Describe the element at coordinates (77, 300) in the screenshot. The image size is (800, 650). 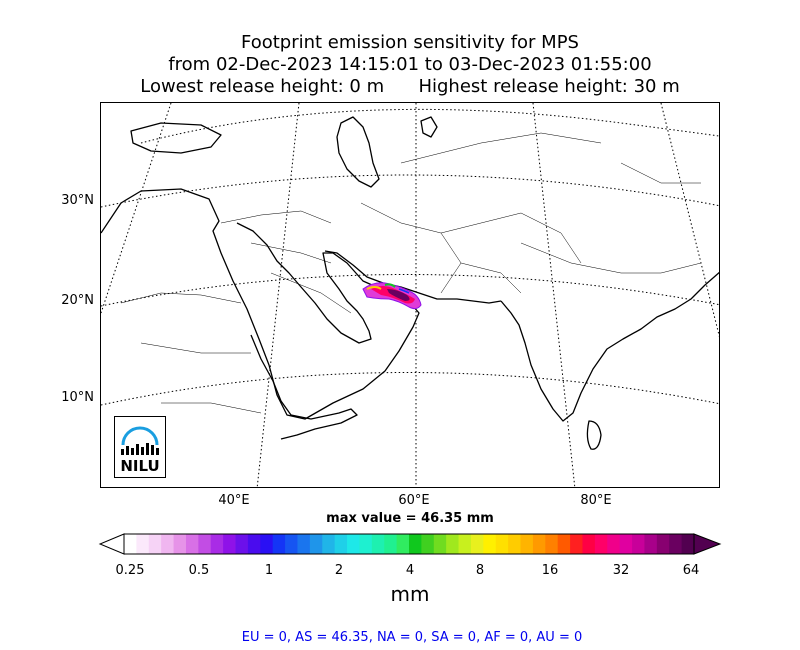
I see `lat-label-20n: 20°N` at that location.